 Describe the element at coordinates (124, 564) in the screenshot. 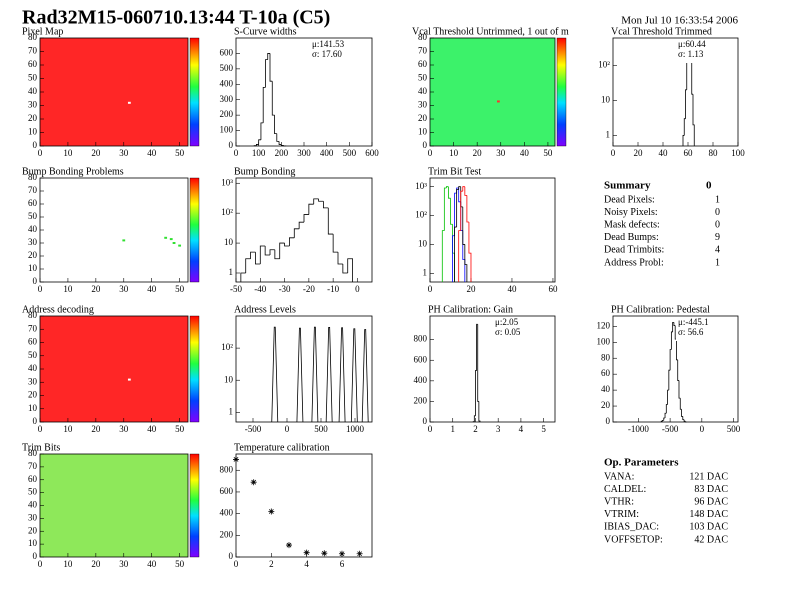

I see `x-tick-label: 30` at that location.